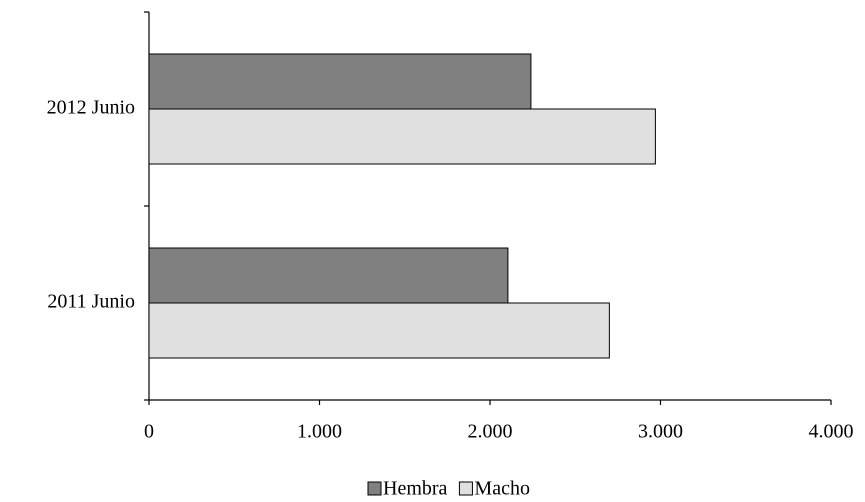 This screenshot has height=502, width=865. I want to click on x-tick-label: 3.000, so click(660, 432).